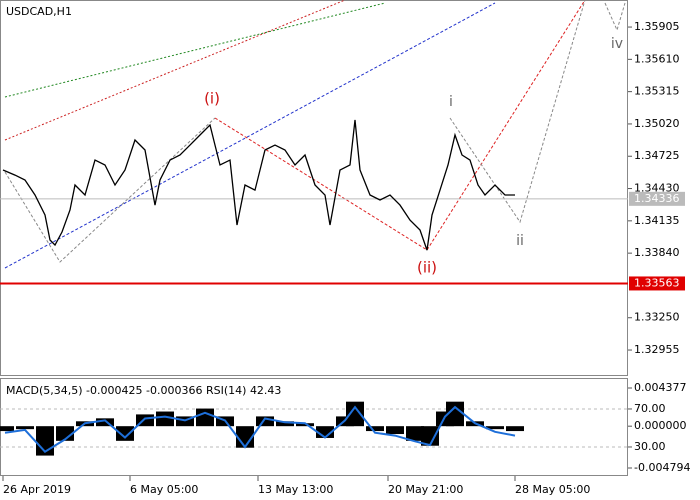 The image size is (700, 500). I want to click on chart-title: USDCAD,H1, so click(39, 11).